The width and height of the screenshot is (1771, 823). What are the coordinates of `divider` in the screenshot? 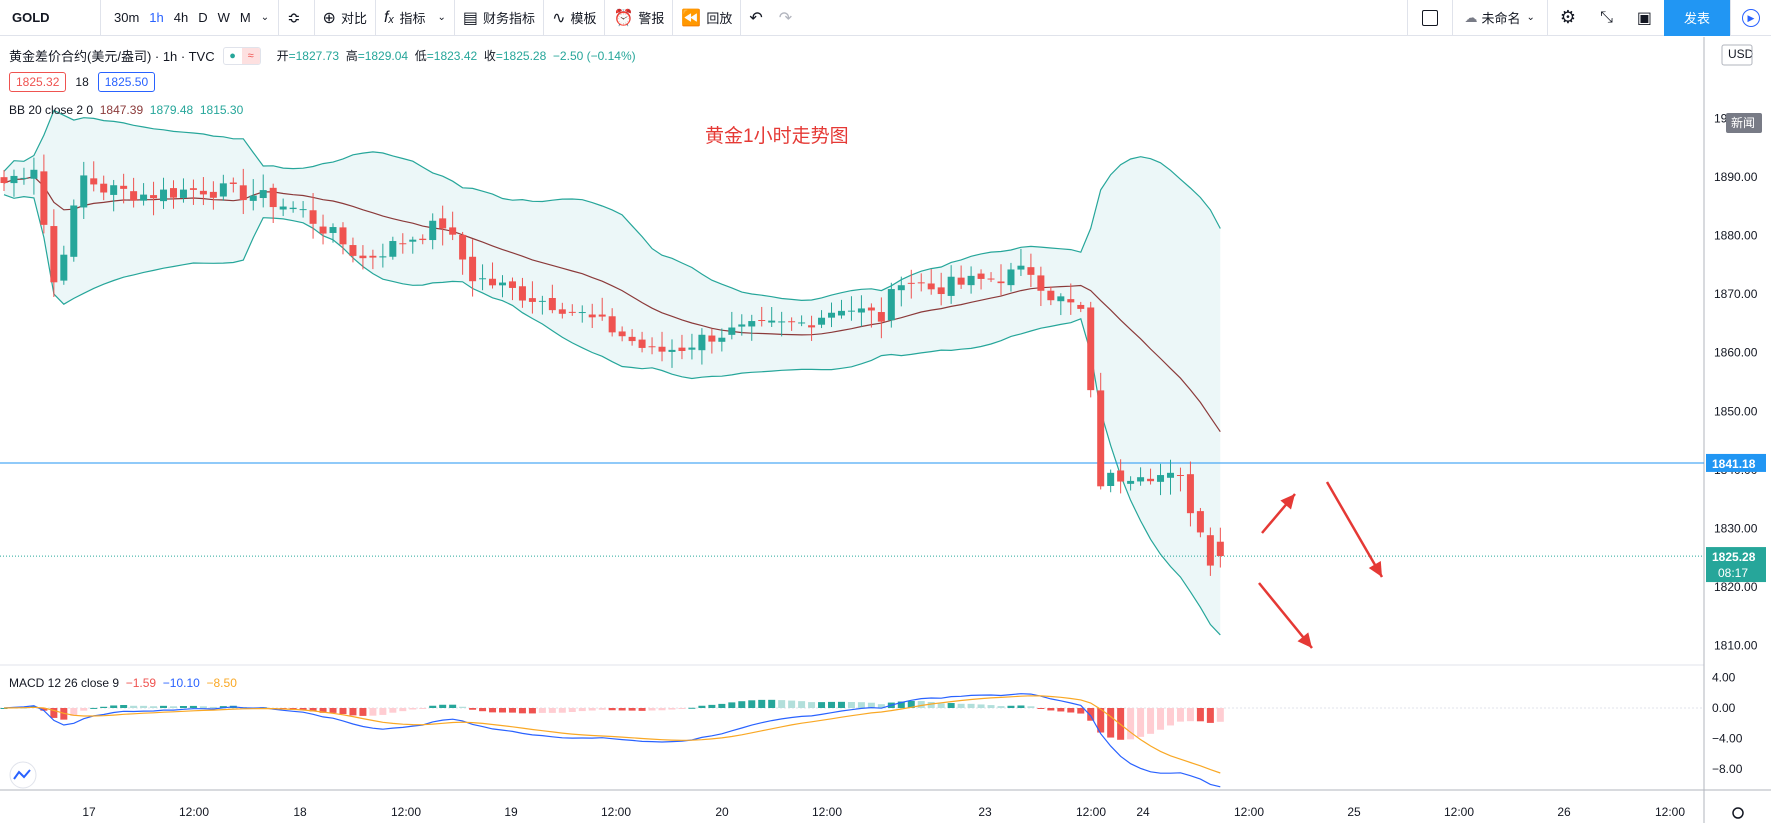 It's located at (1407, 18).